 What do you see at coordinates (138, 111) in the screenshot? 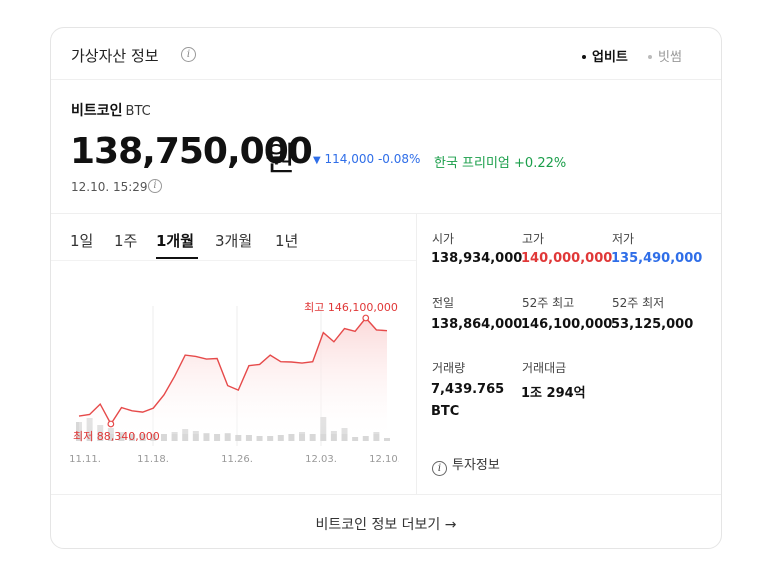
I see `coin-symbol: BTC` at bounding box center [138, 111].